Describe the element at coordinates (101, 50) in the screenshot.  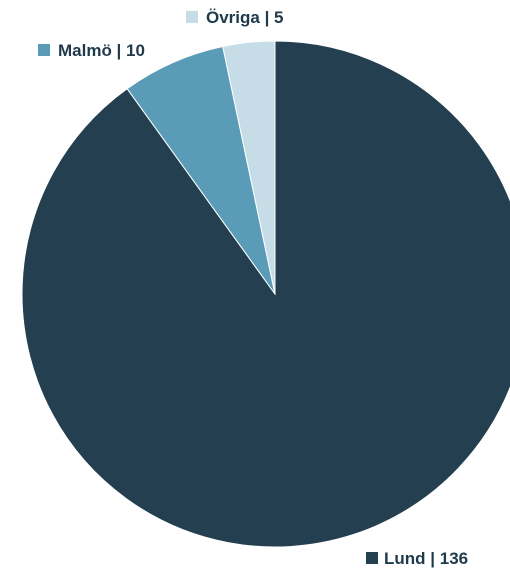
I see `legend-label-malmo: Malmö | 10` at that location.